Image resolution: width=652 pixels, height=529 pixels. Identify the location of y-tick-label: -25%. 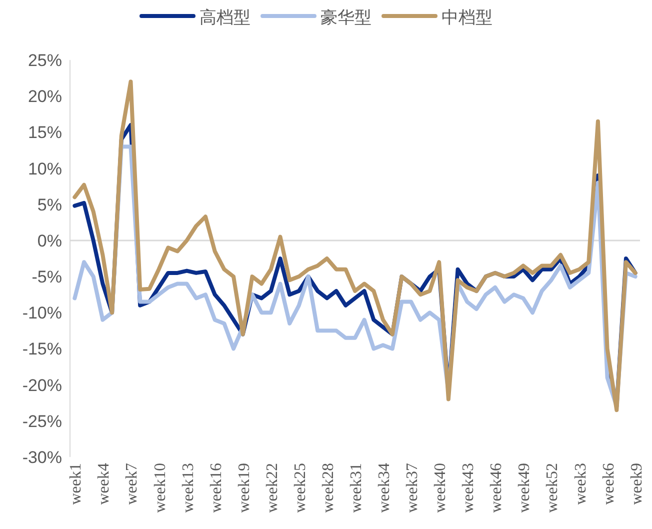
(42, 421).